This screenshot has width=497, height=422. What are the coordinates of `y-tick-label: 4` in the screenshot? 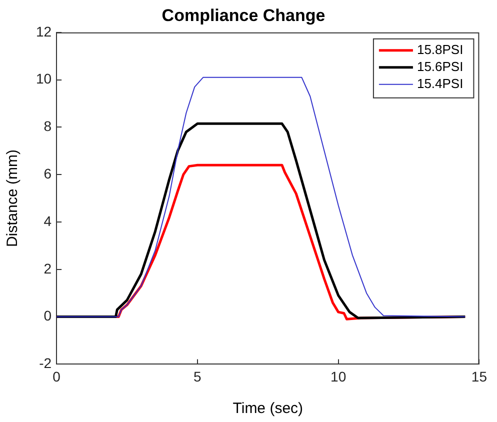 It's located at (48, 220).